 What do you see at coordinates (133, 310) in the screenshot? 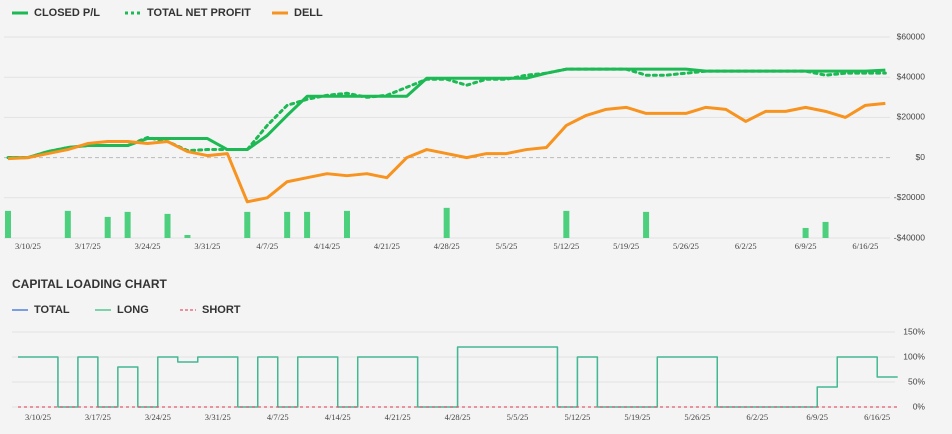
I see `legend-label: LONG` at bounding box center [133, 310].